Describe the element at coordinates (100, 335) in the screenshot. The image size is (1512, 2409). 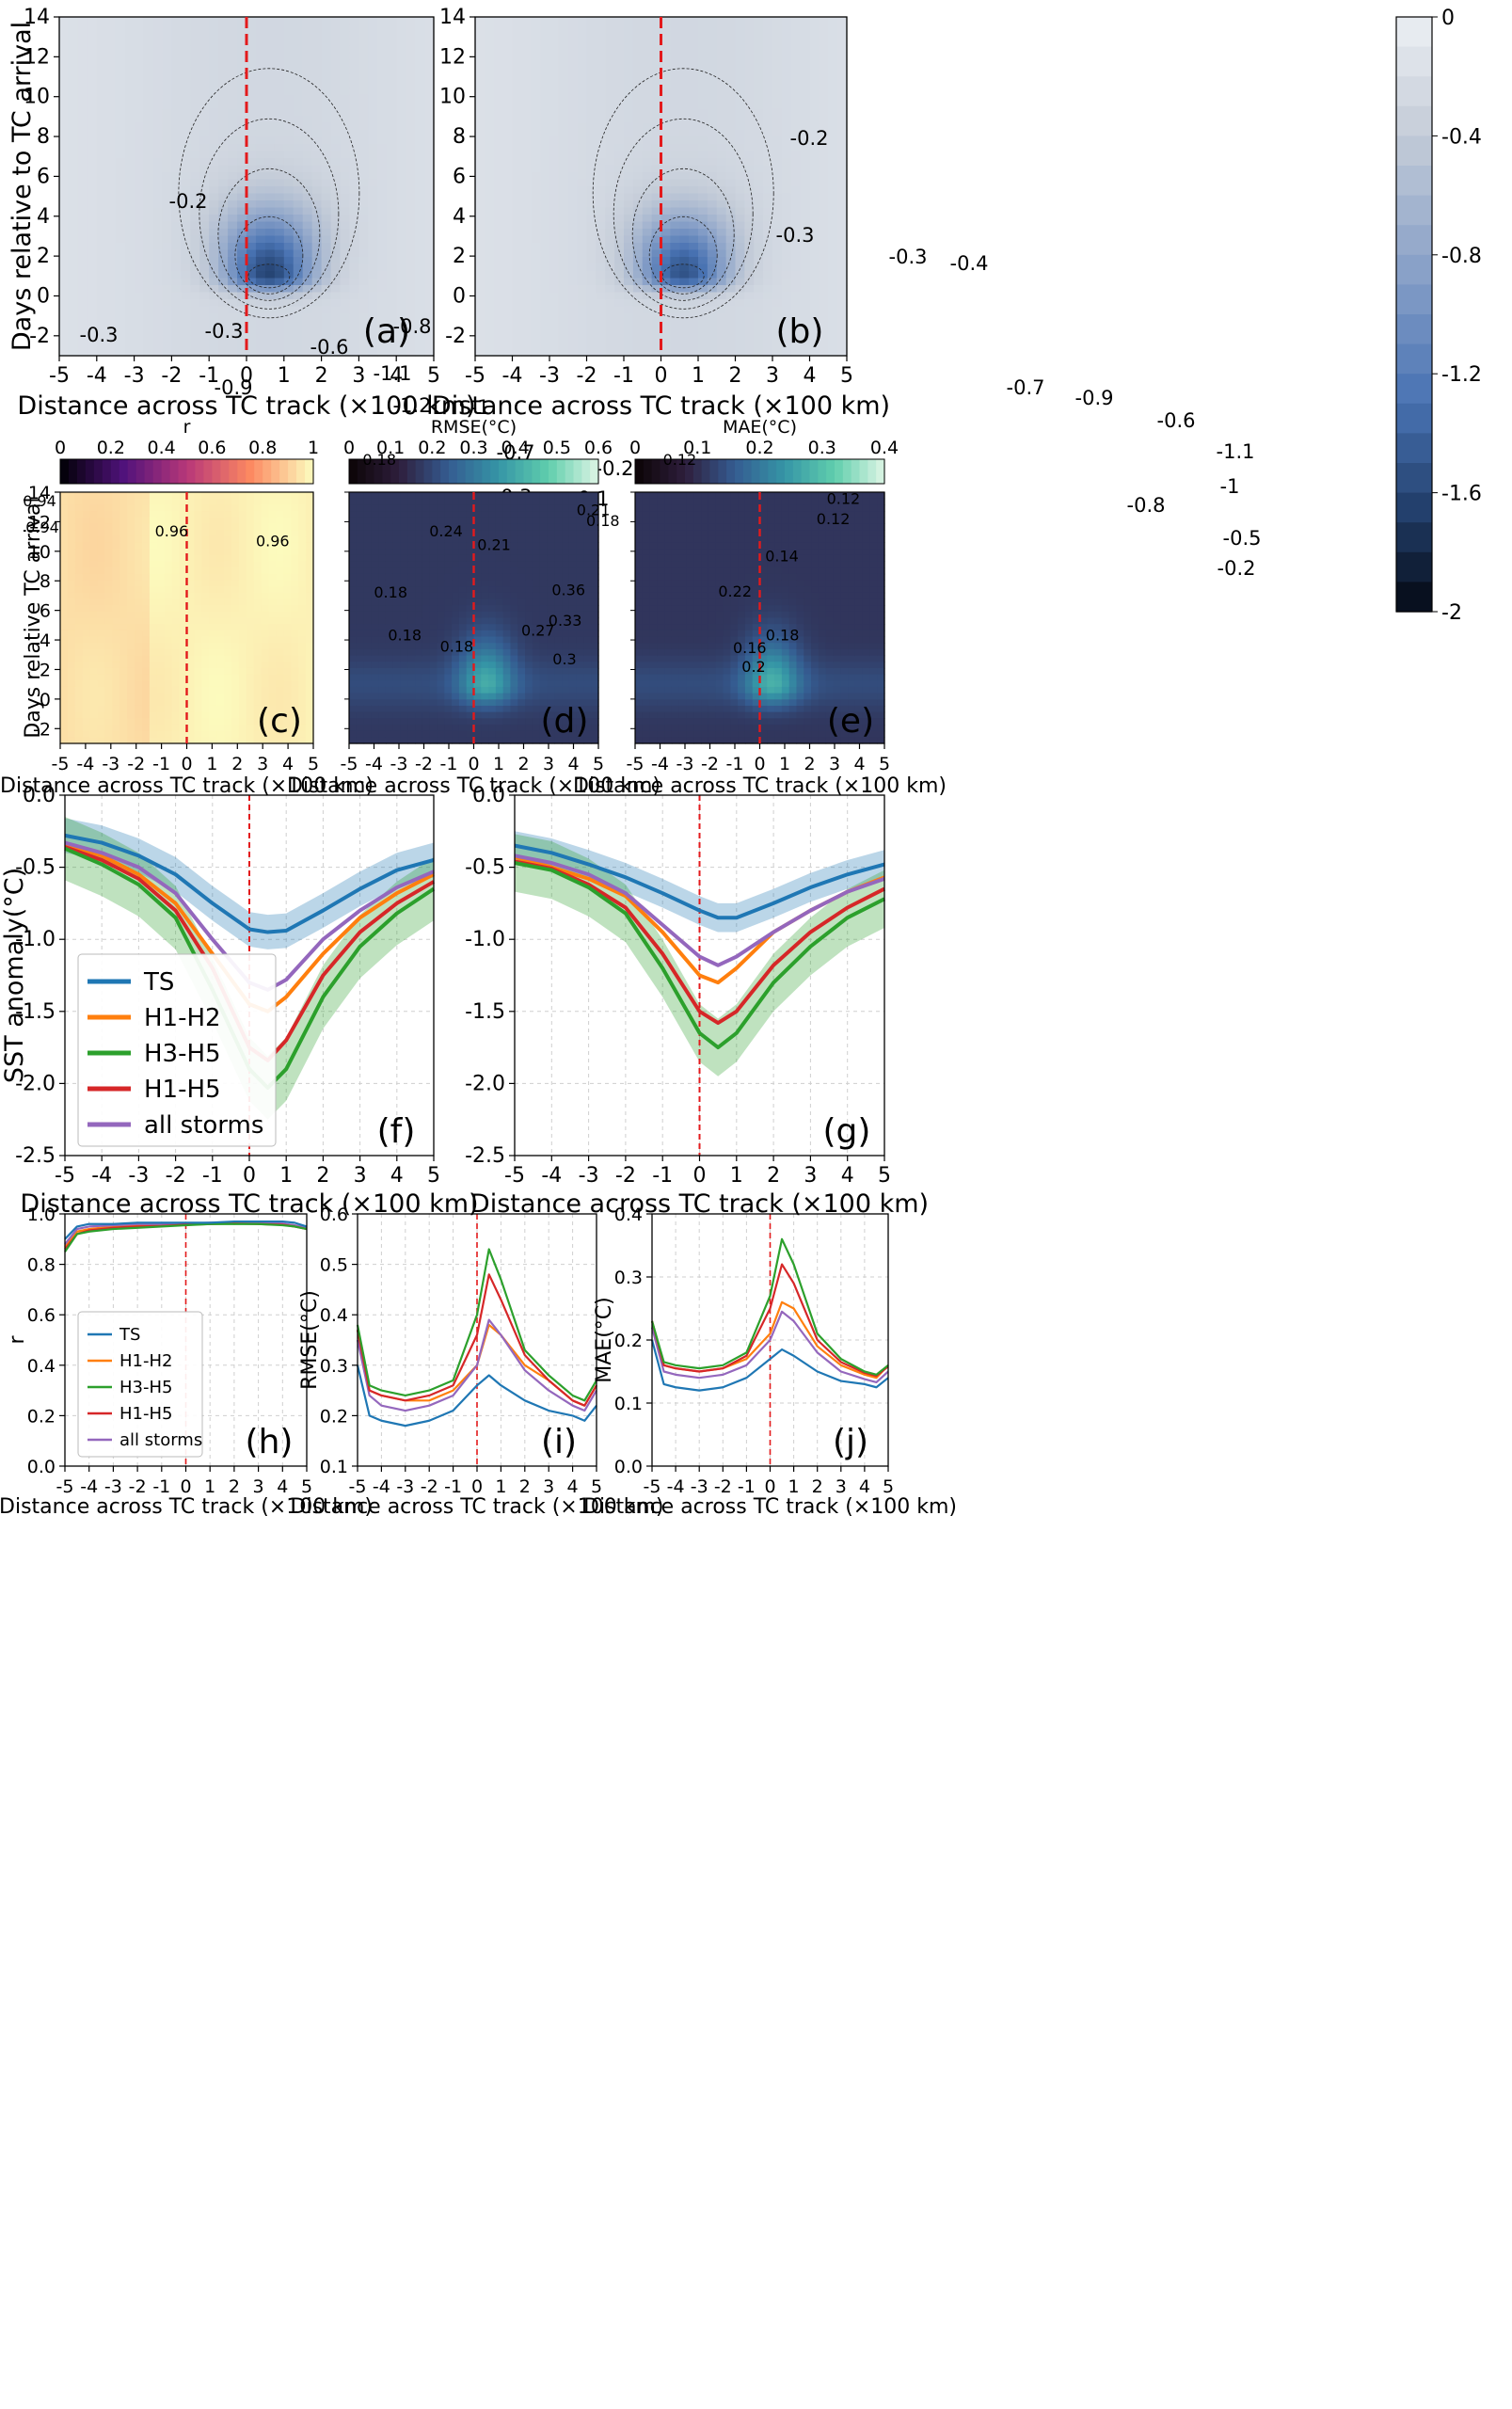
I see `contour-label: -0.3` at that location.